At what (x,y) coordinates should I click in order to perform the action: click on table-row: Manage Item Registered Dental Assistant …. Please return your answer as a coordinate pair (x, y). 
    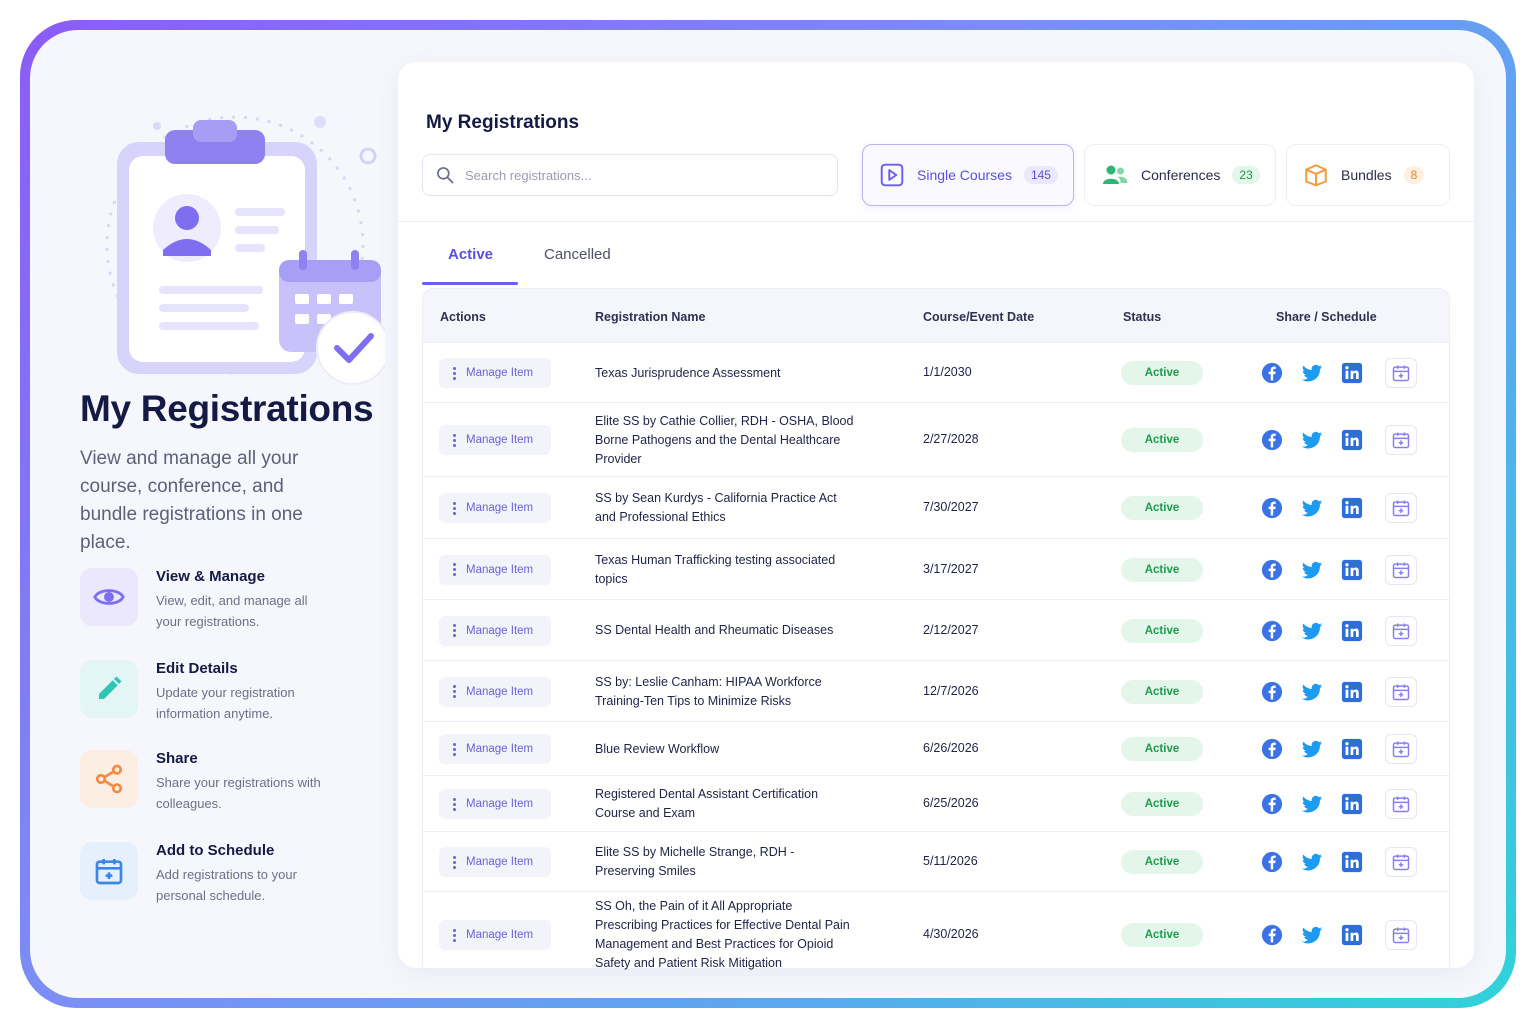
    Looking at the image, I should click on (936, 804).